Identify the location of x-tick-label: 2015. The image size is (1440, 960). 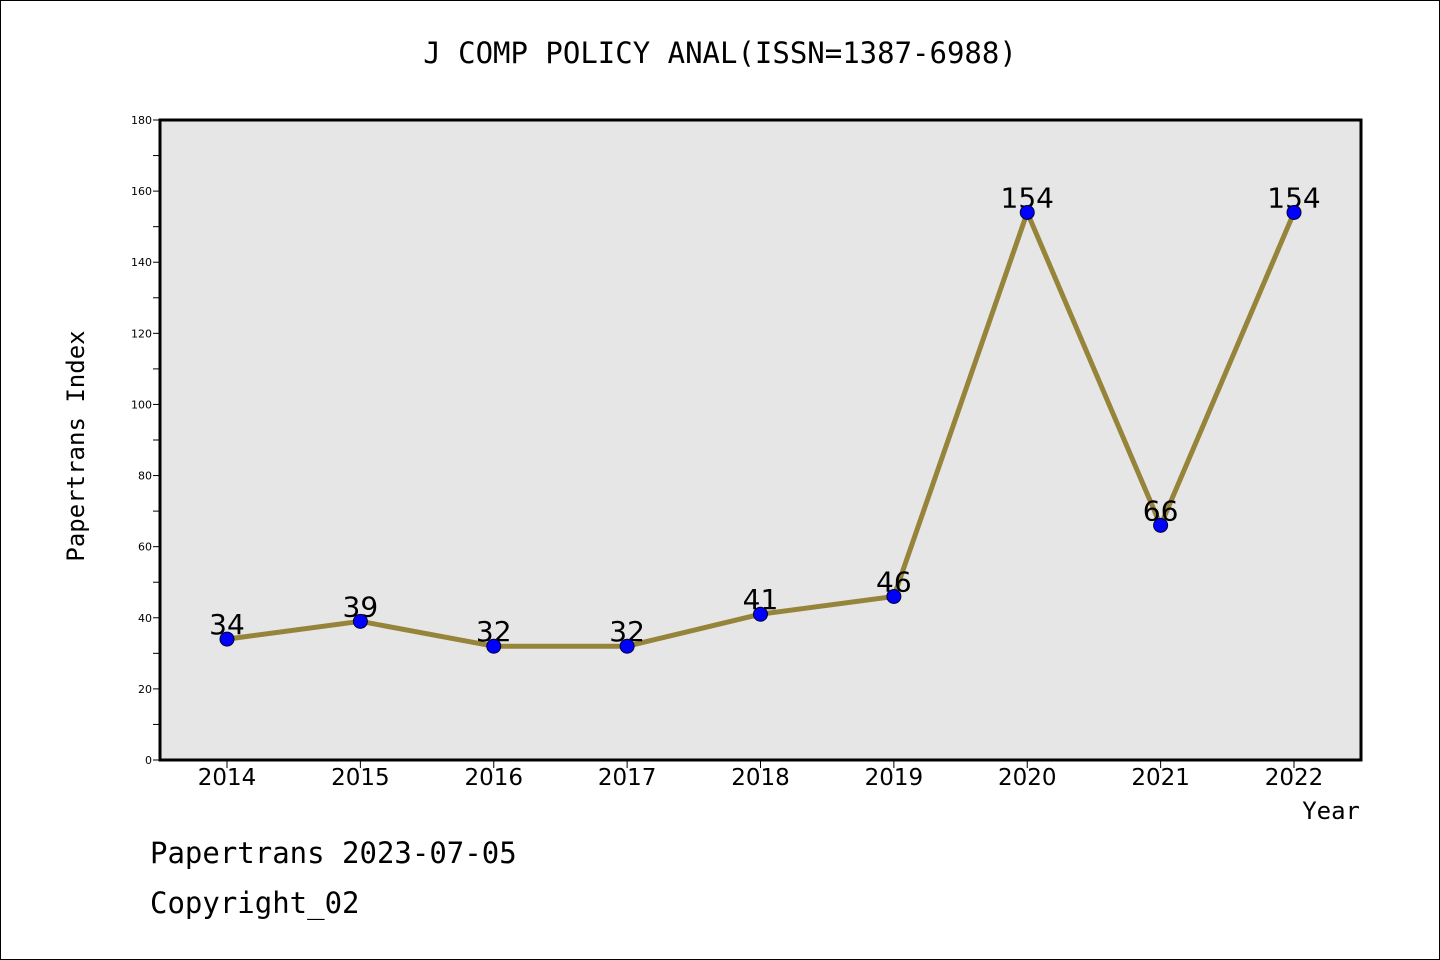
(360, 778).